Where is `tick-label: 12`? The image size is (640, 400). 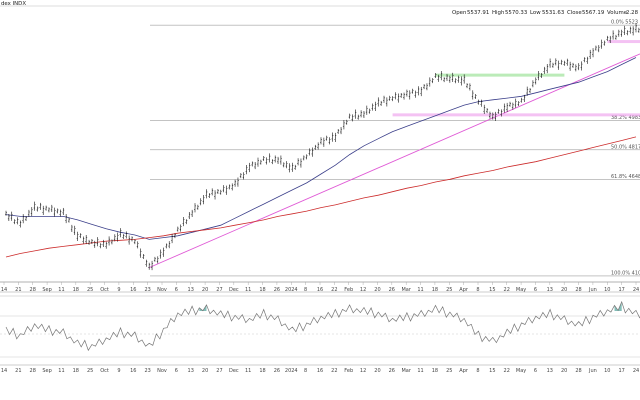 tick-label: 12 is located at coordinates (363, 290).